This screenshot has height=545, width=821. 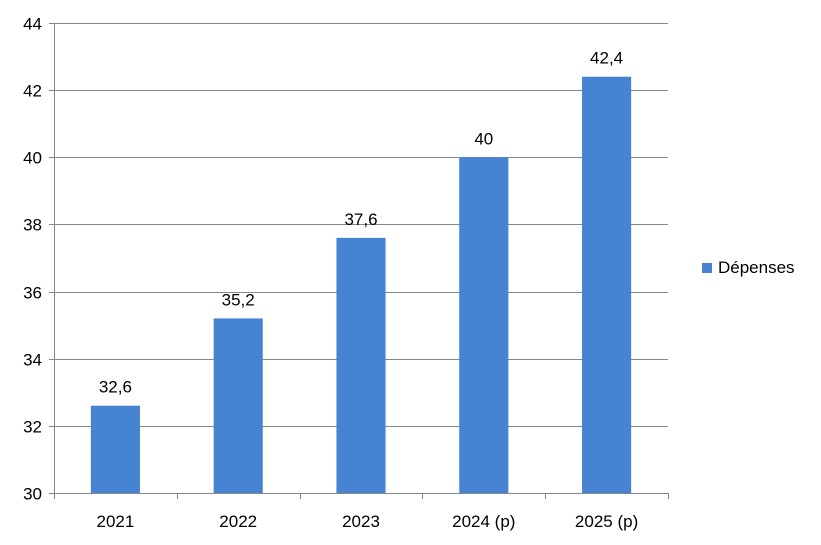 I want to click on y-axis-tick-label: 38, so click(x=32, y=225).